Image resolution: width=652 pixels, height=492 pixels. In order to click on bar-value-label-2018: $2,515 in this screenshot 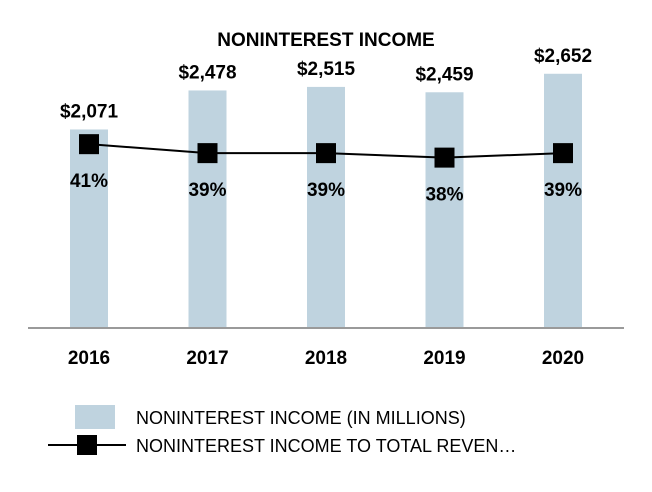, I will do `click(326, 69)`.